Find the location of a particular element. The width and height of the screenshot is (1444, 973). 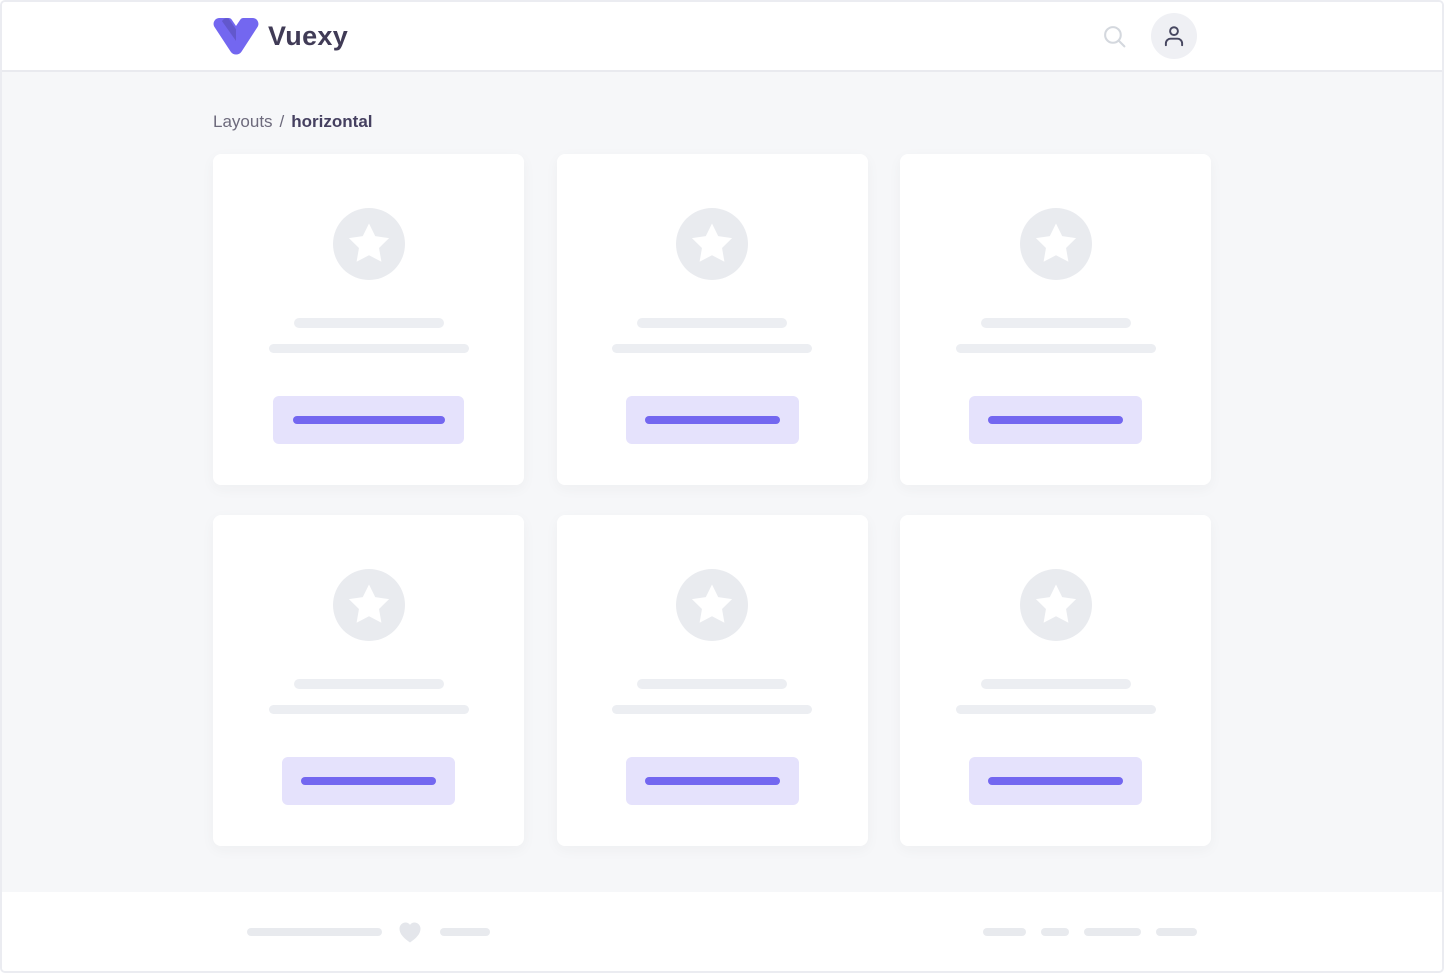

heart-icon is located at coordinates (410, 932).